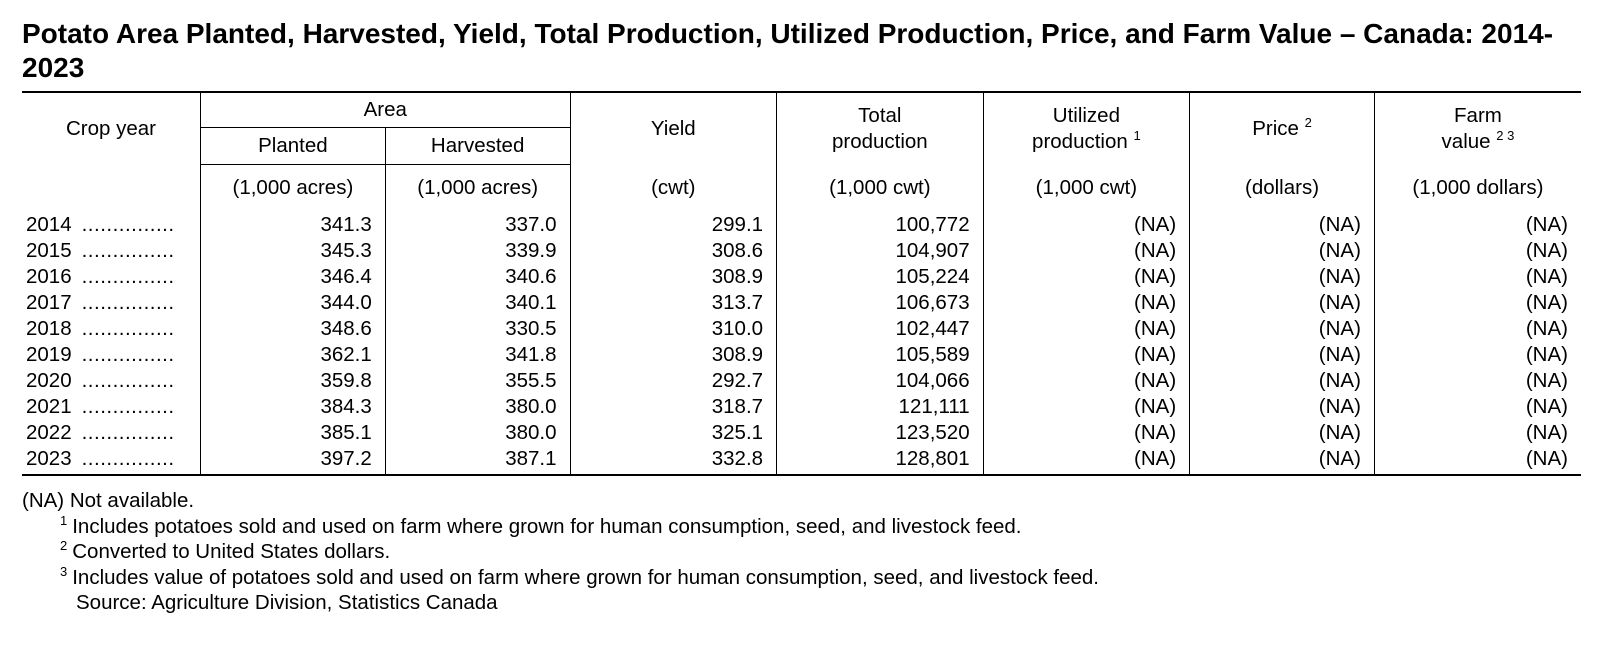 The height and width of the screenshot is (653, 1600). What do you see at coordinates (49, 328) in the screenshot?
I see `year-label: 2018` at bounding box center [49, 328].